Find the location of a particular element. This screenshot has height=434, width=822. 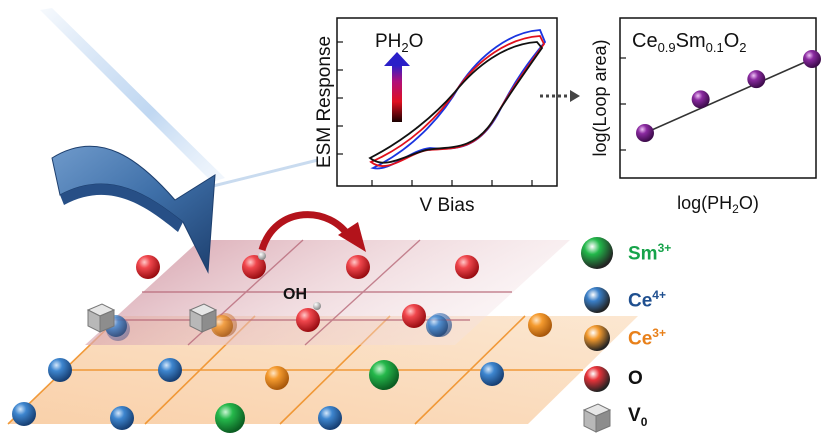

legend-label: Sm3+ is located at coordinates (650, 252).